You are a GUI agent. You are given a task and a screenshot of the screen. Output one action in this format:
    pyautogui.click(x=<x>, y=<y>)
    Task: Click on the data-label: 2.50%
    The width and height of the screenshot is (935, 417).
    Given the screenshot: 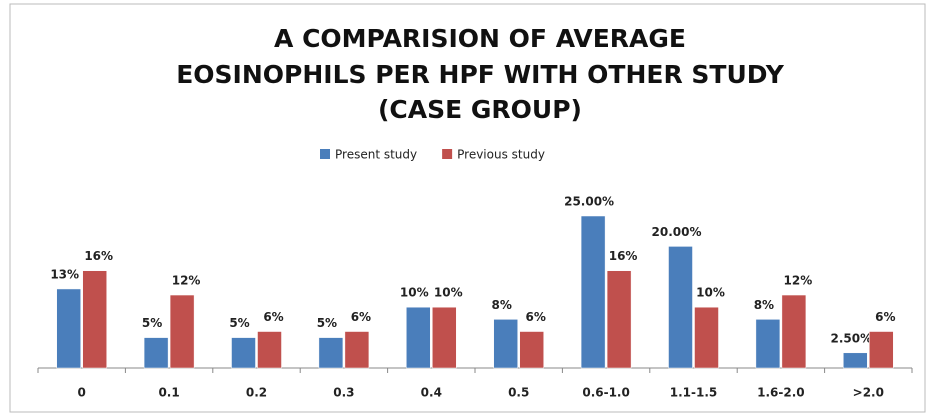 What is the action you would take?
    pyautogui.click(x=851, y=338)
    